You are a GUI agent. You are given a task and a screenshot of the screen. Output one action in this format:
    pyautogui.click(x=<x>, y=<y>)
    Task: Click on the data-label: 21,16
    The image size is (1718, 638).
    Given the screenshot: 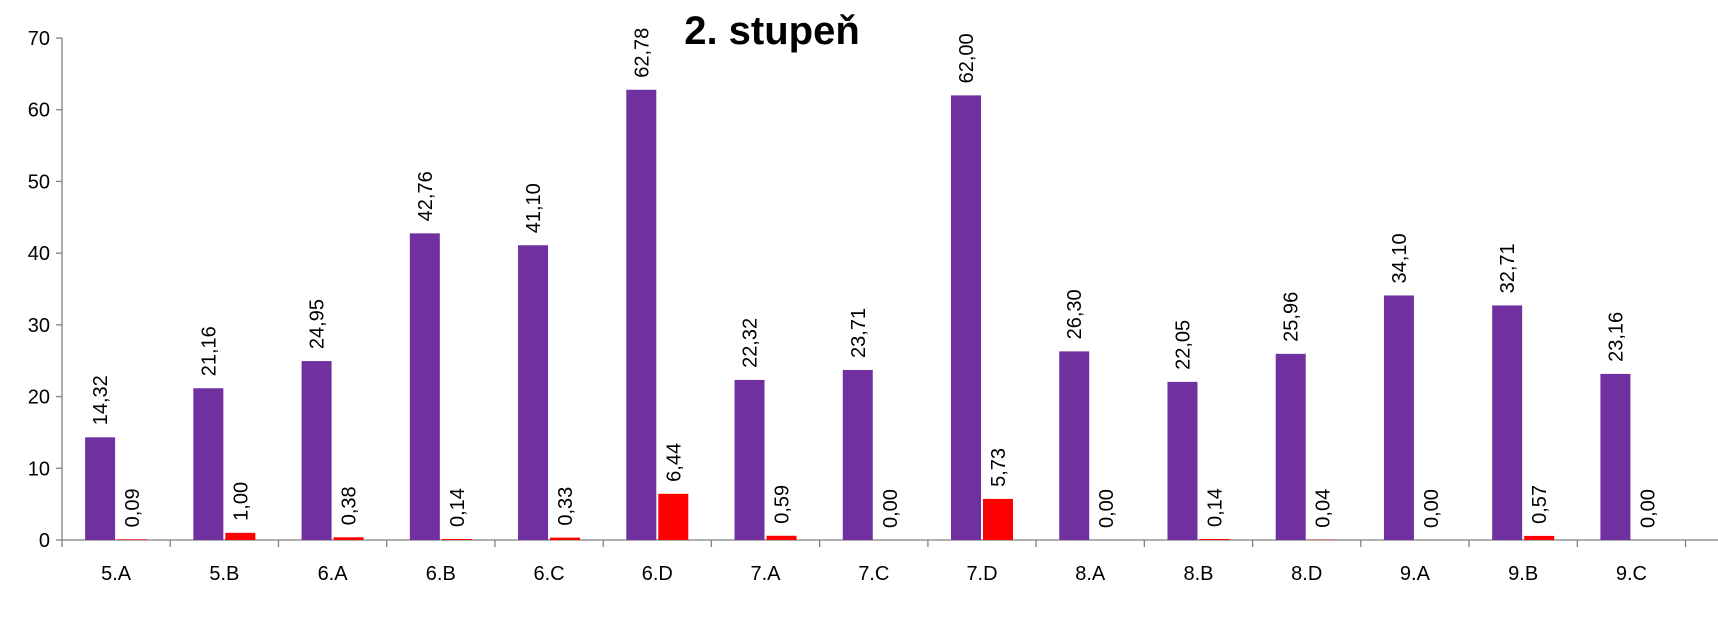 What is the action you would take?
    pyautogui.click(x=209, y=351)
    